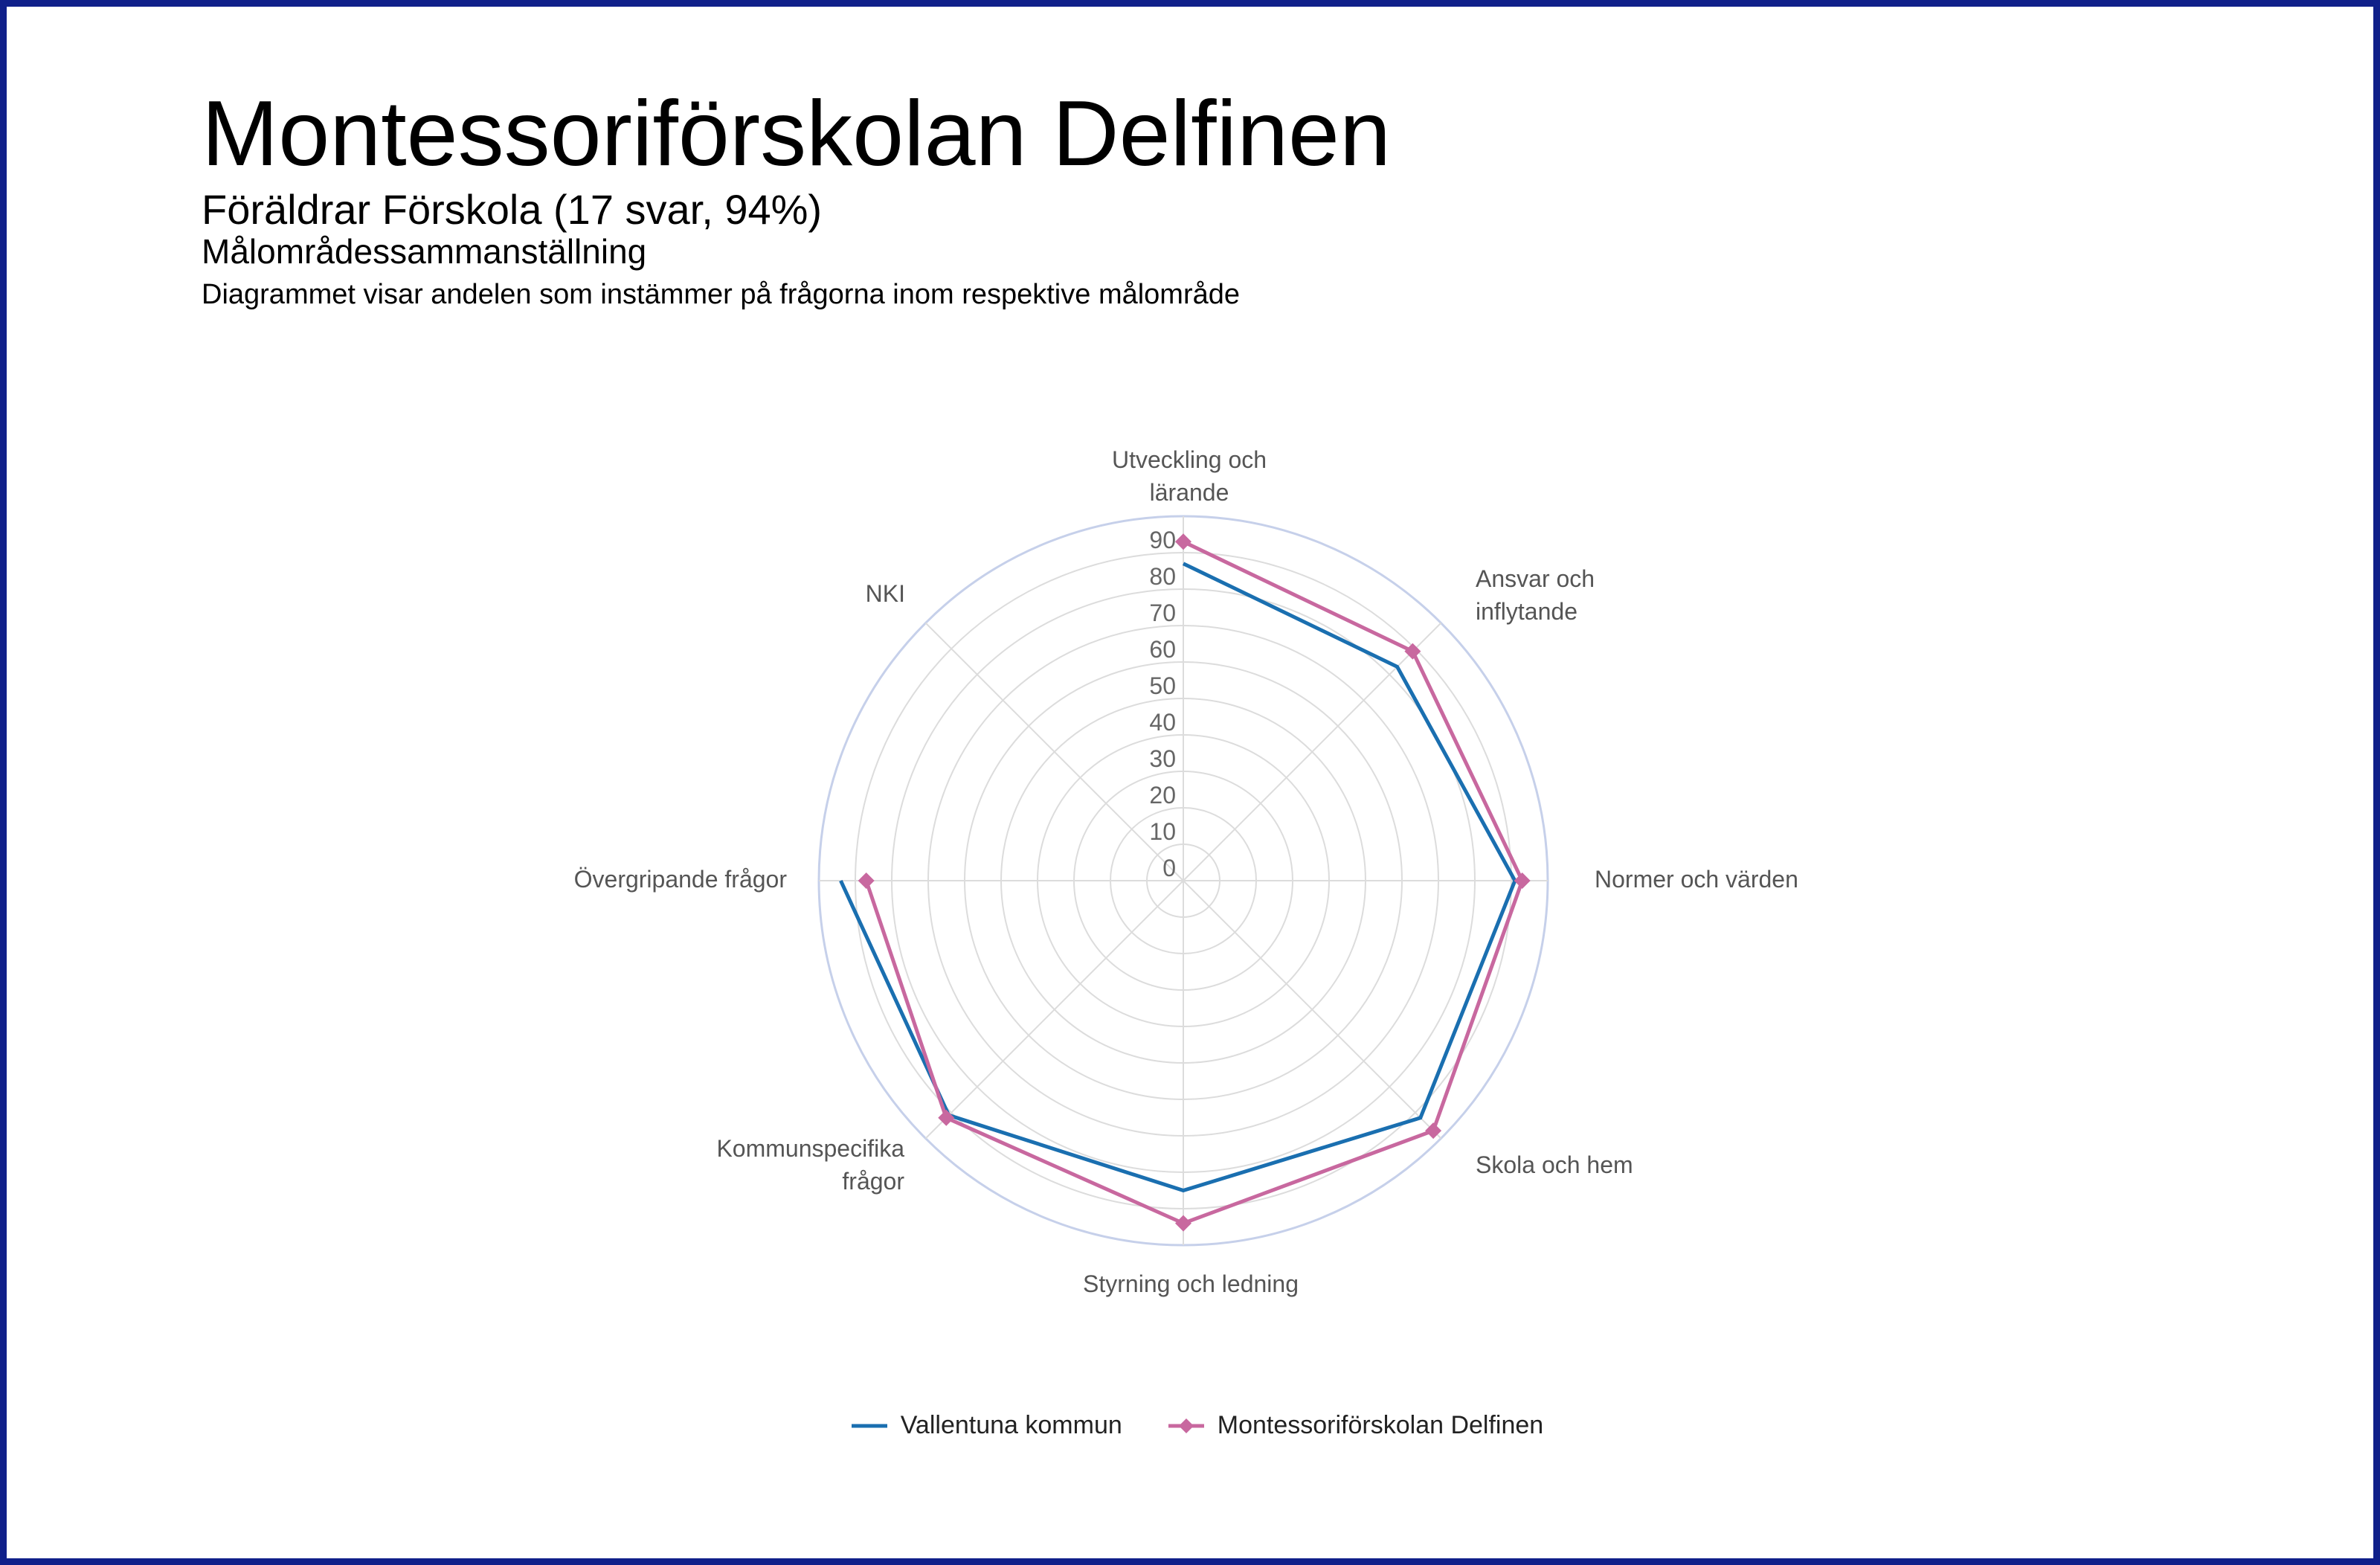  I want to click on legend-marker, so click(1186, 1426).